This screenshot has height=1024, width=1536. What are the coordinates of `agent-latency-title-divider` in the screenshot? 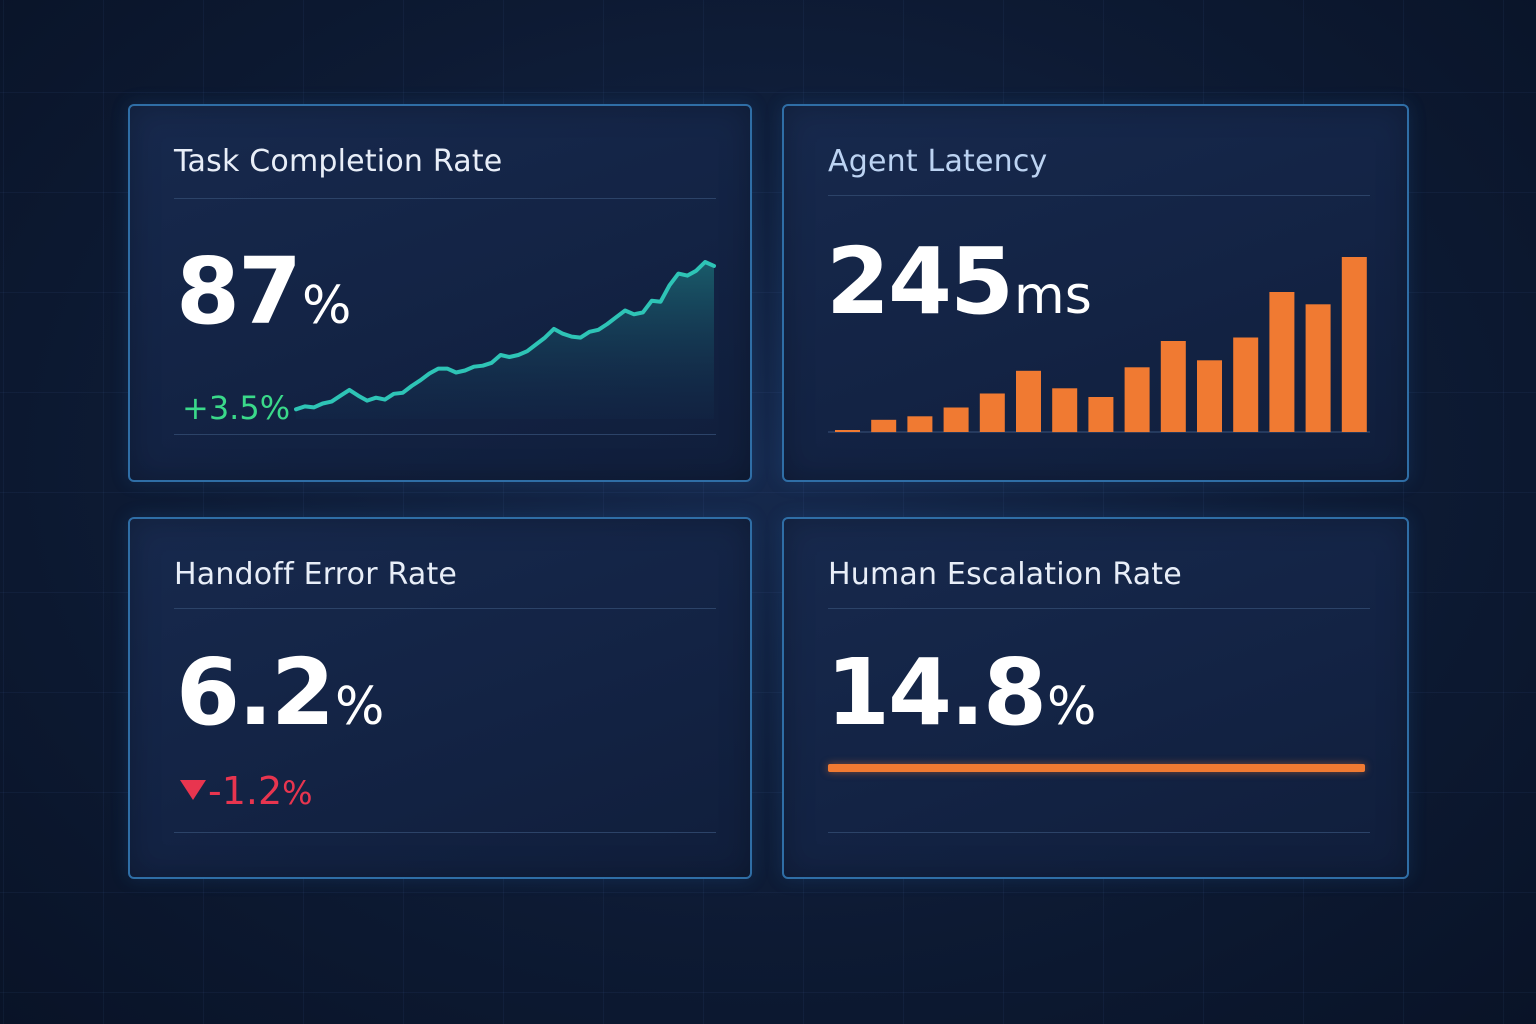 It's located at (1099, 195).